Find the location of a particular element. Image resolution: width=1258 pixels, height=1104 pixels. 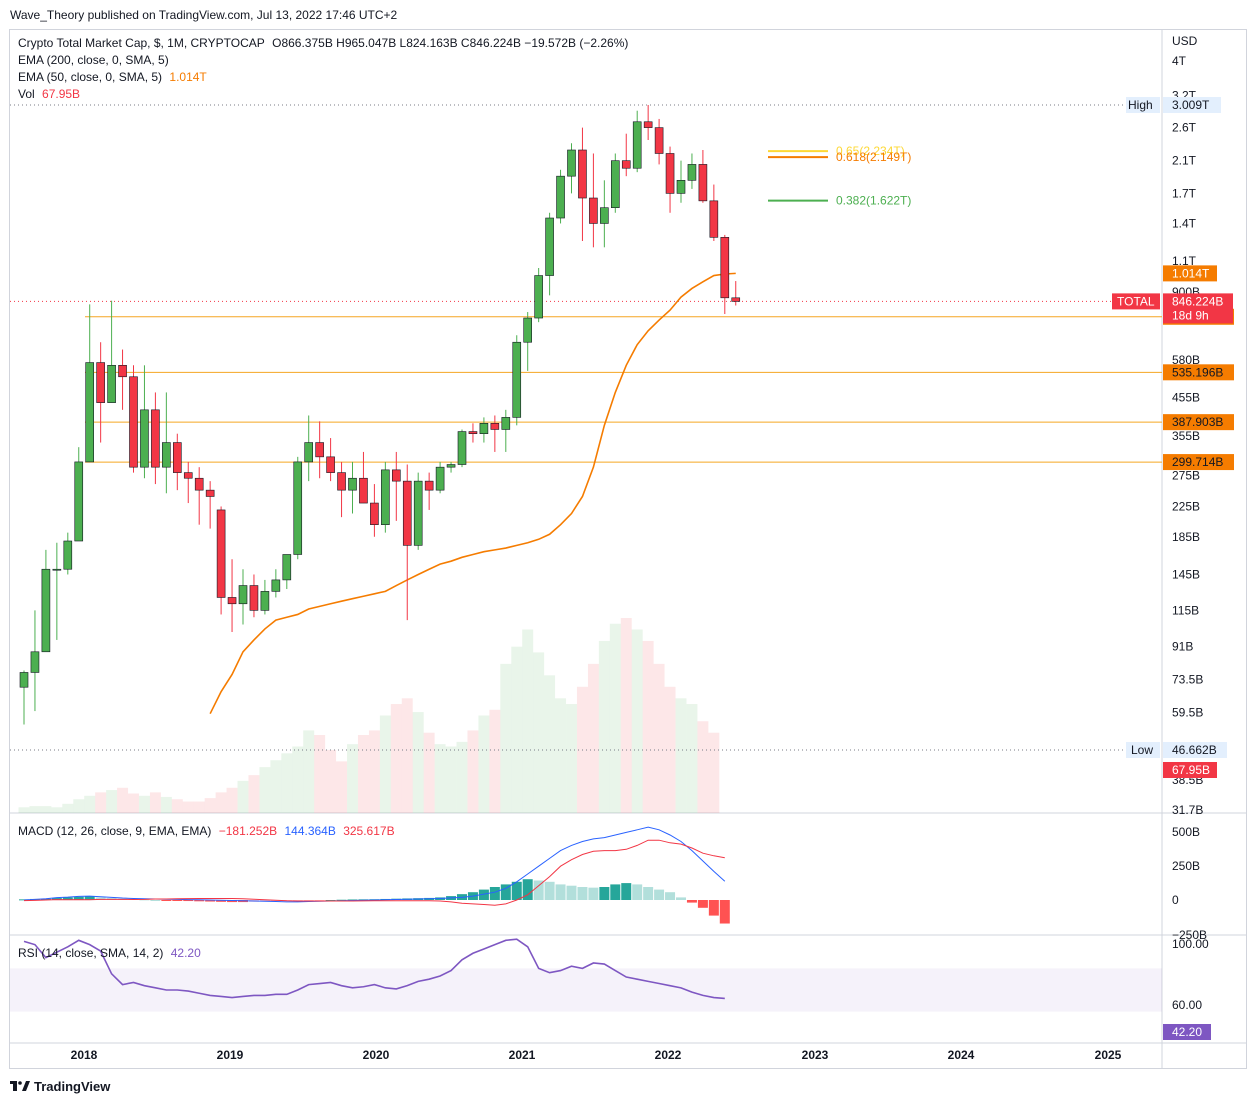

price-axis-tick: 1.7T is located at coordinates (1184, 193).